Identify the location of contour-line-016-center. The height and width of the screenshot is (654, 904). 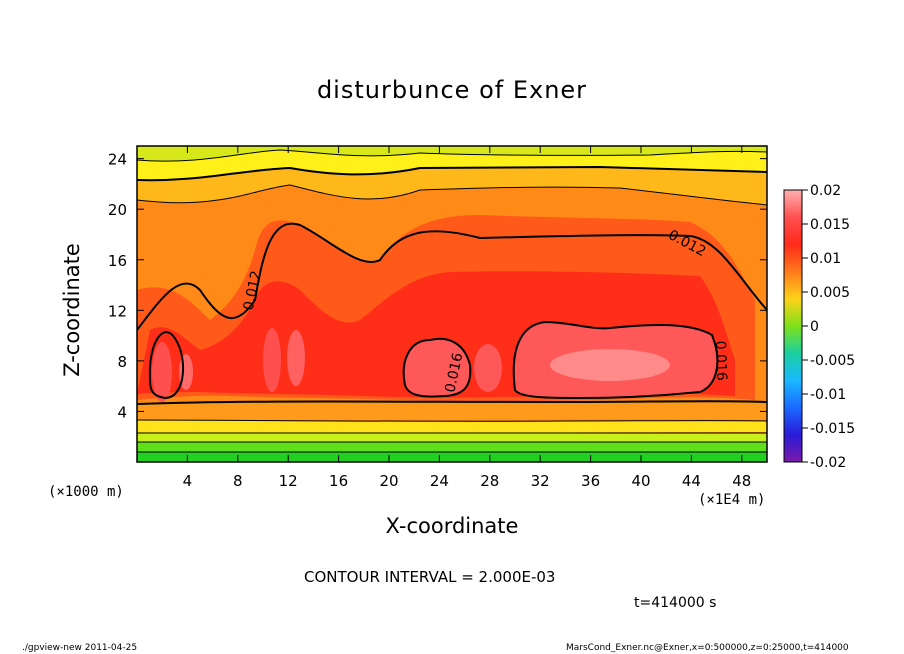
(437, 367).